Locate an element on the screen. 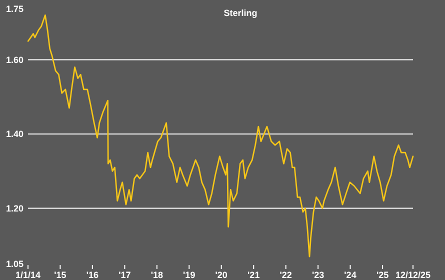 This screenshot has height=280, width=445. y-tick-label: 1.75 is located at coordinates (15, 9).